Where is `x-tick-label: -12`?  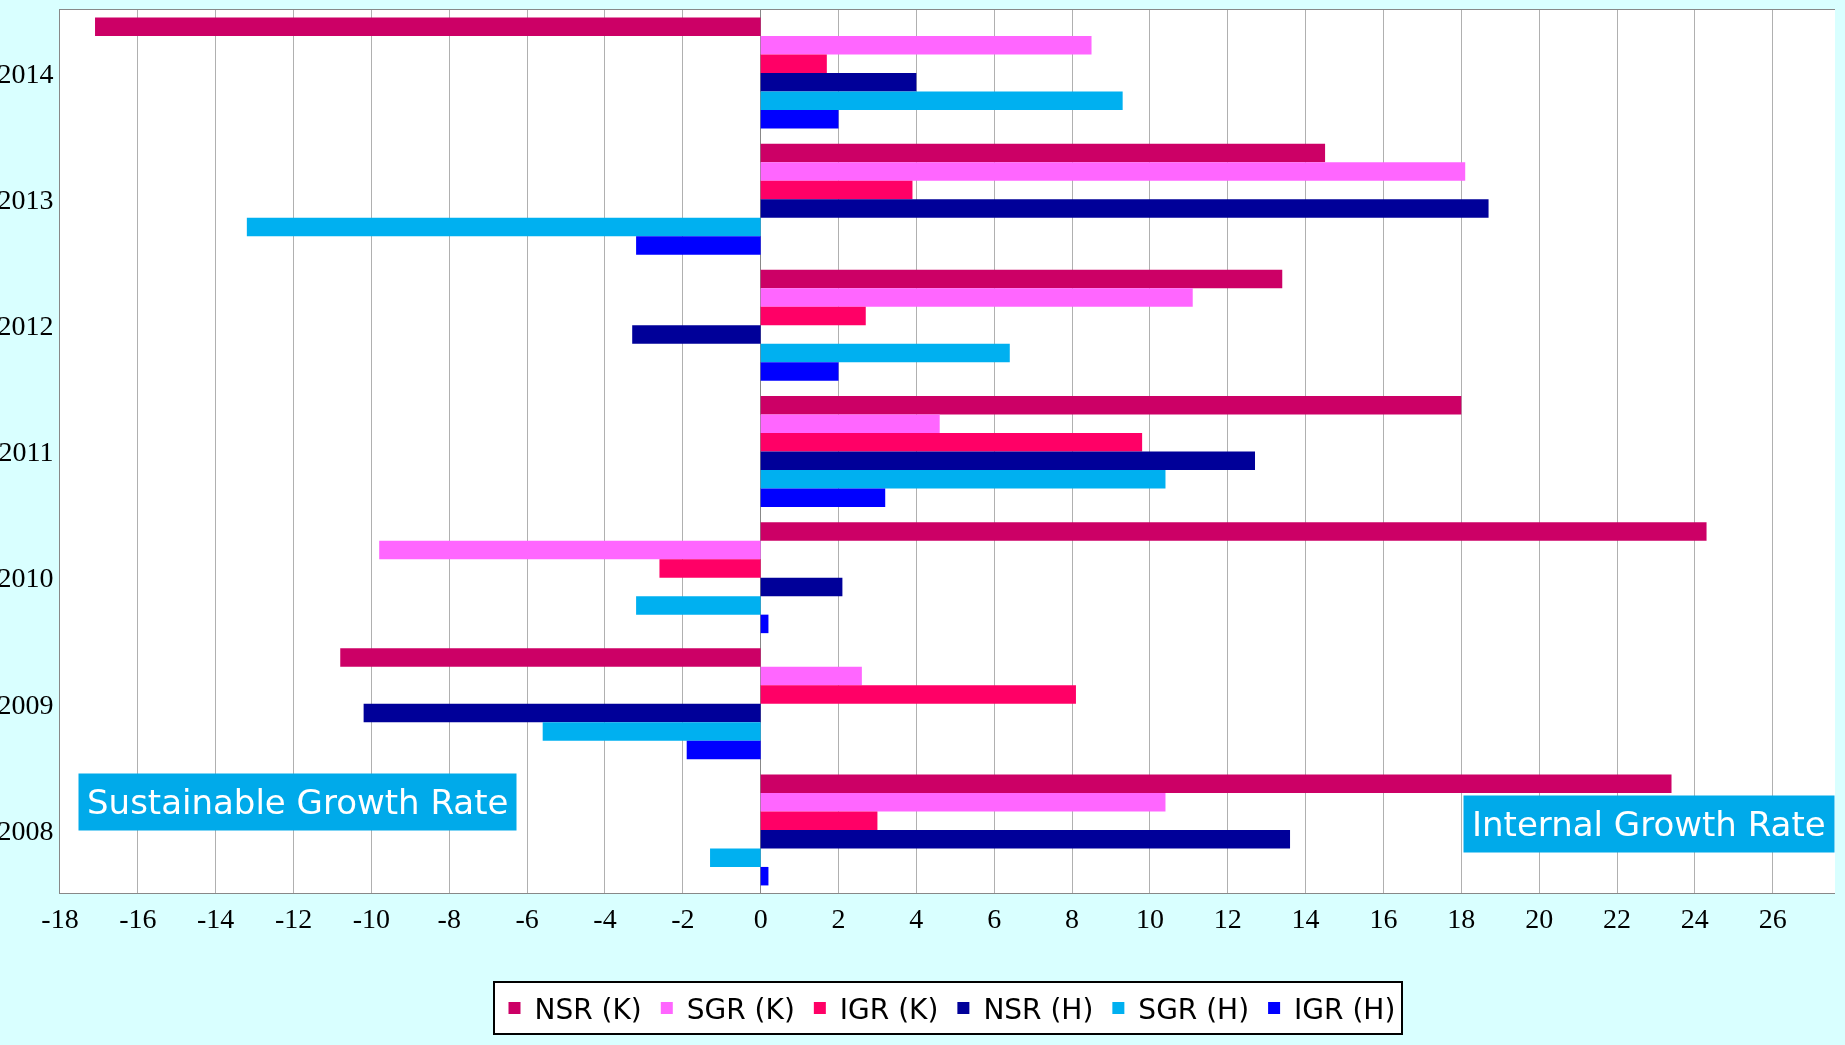 x-tick-label: -12 is located at coordinates (293, 918).